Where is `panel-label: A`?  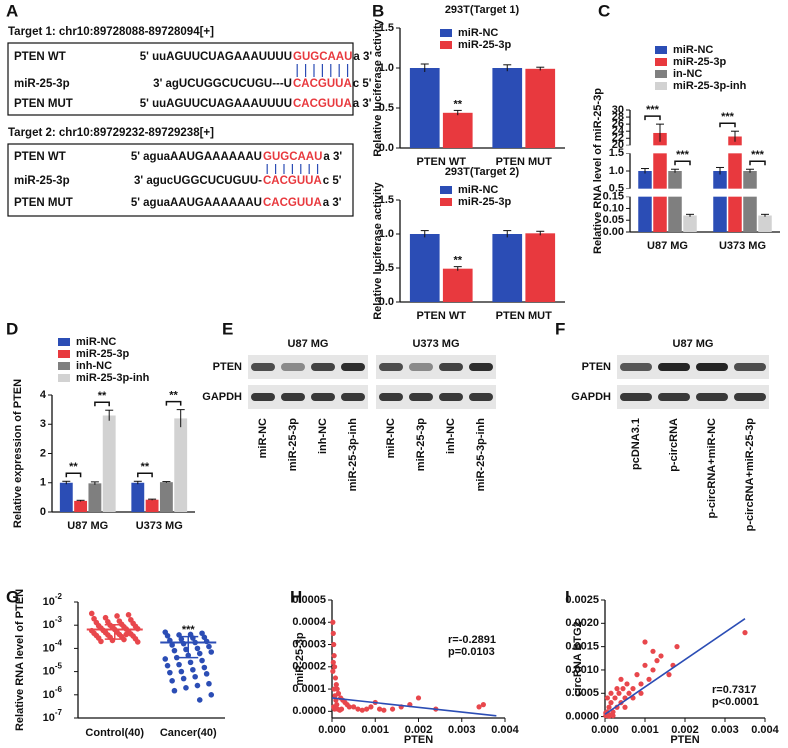 panel-label: A is located at coordinates (12, 10).